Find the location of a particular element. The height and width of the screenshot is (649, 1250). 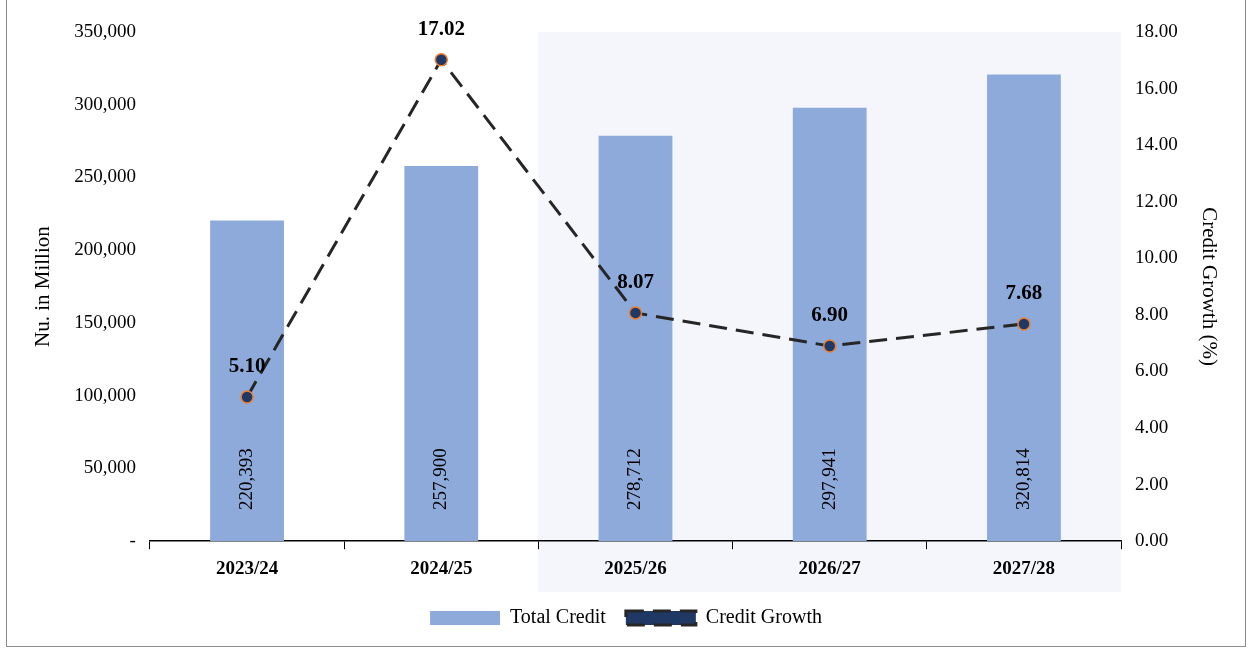

data-label: 297,941 is located at coordinates (828, 479).